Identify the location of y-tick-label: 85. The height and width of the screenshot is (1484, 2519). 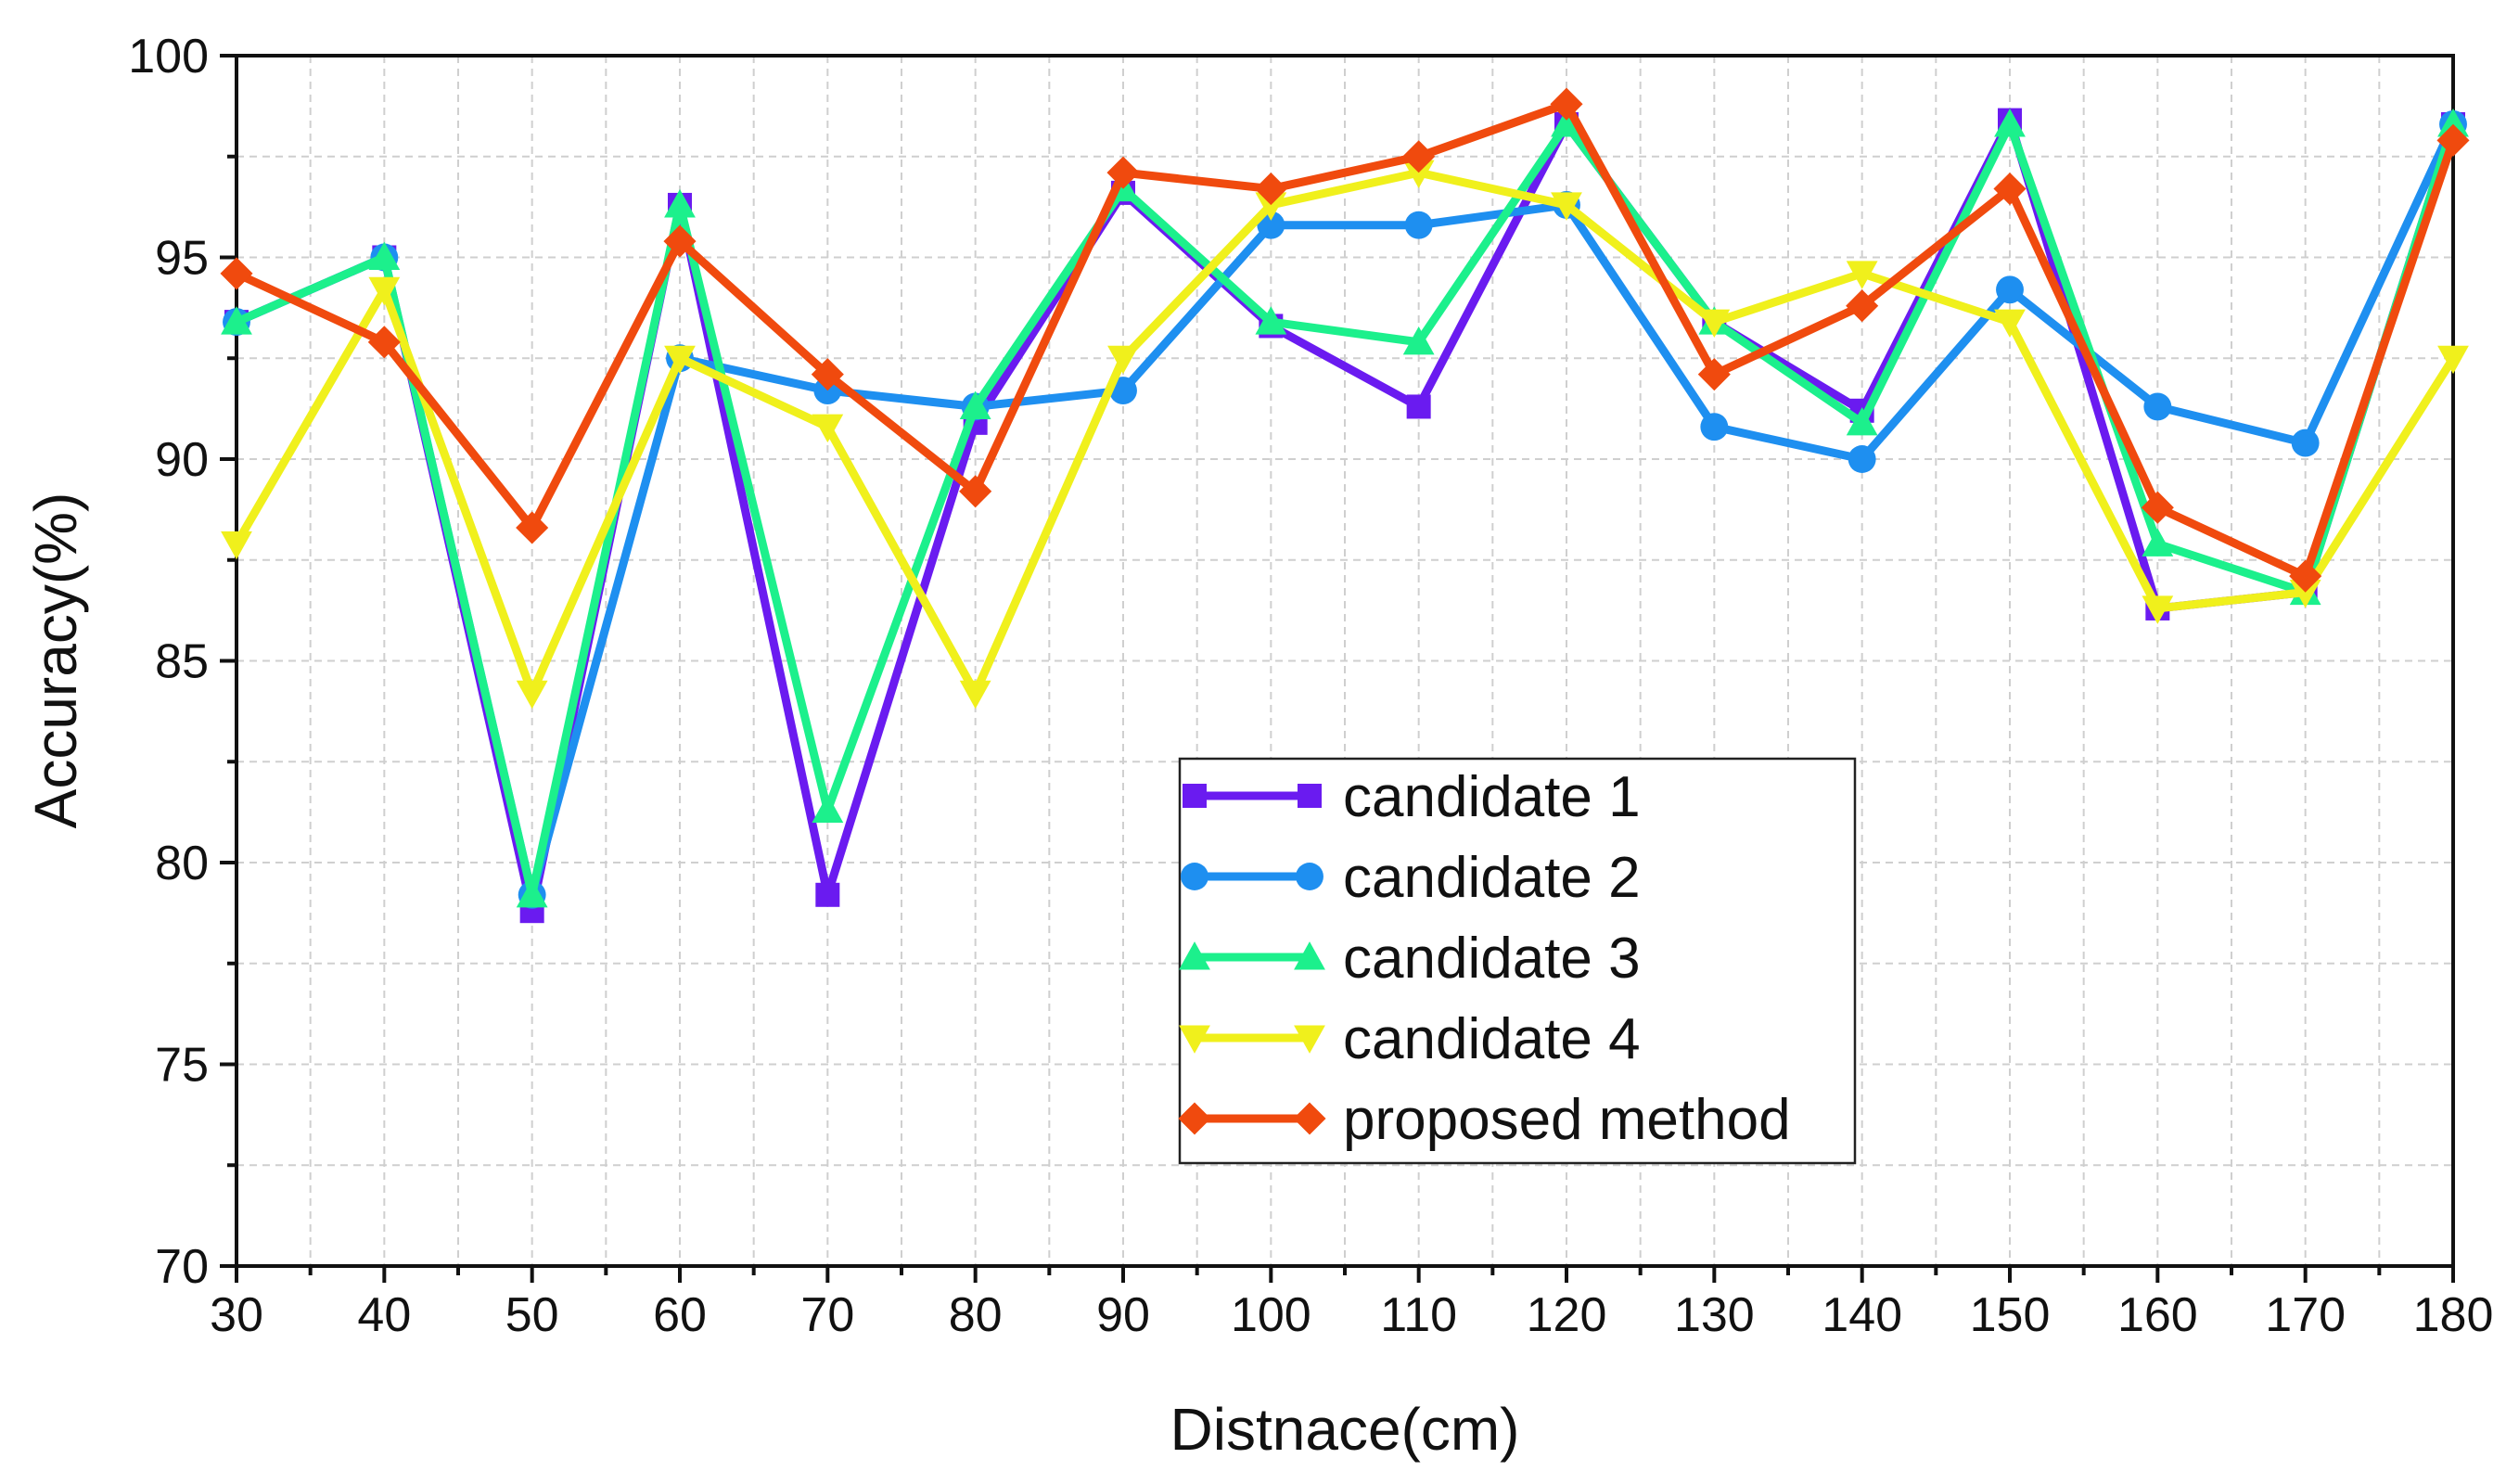
(182, 662).